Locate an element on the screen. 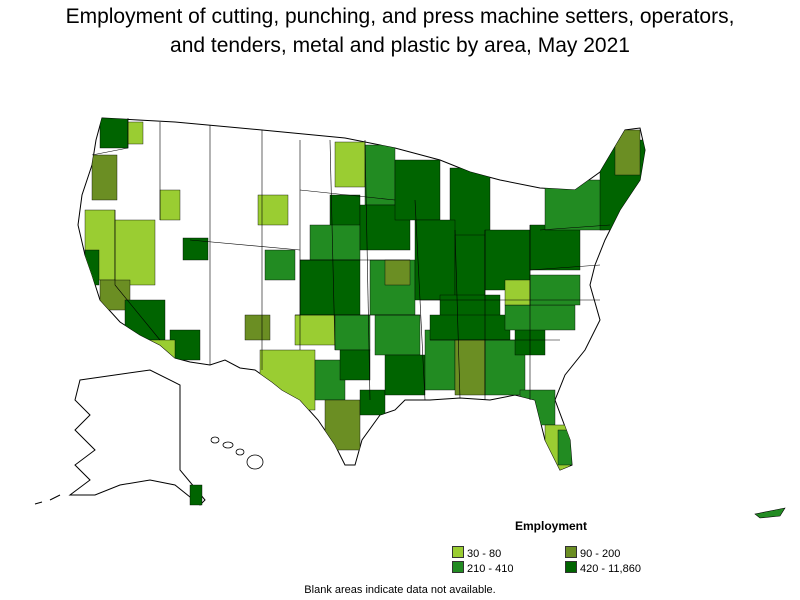 The image size is (800, 600). area-florida-miami is located at coordinates (565, 447).